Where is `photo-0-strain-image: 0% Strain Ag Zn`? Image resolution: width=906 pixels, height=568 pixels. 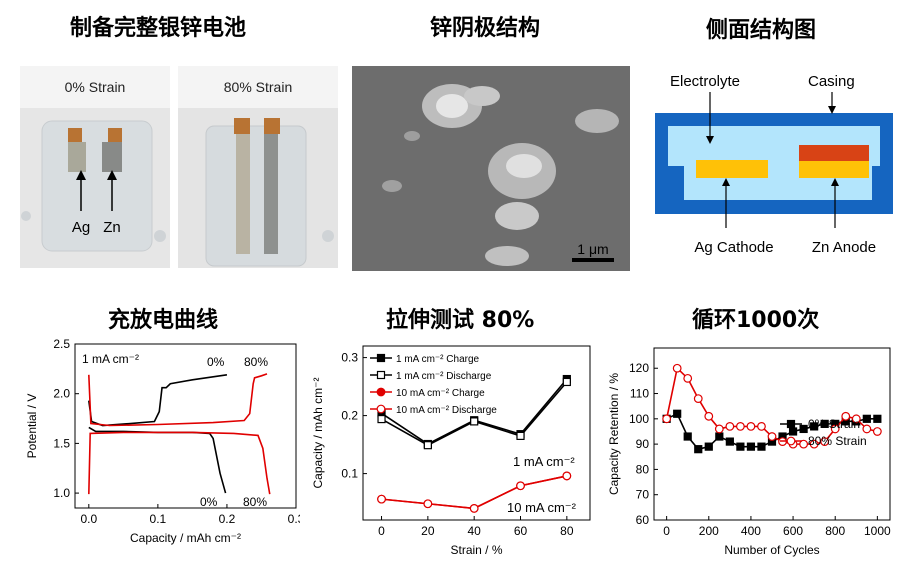 photo-0-strain-image: 0% Strain Ag Zn is located at coordinates (95, 167).